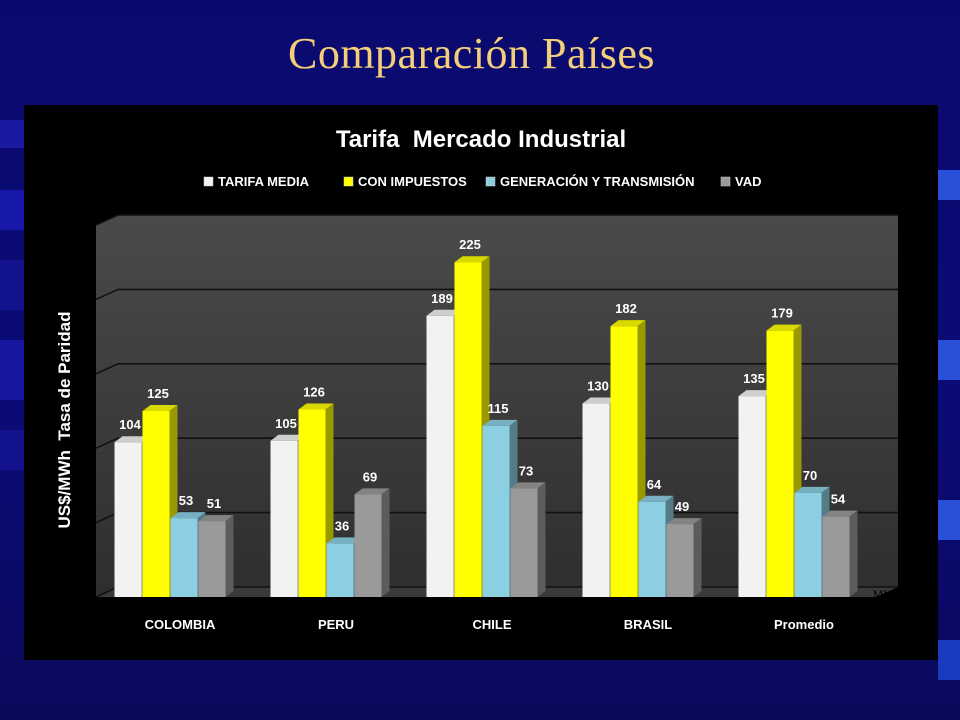 The width and height of the screenshot is (960, 720). I want to click on category-label: CHILE, so click(492, 624).